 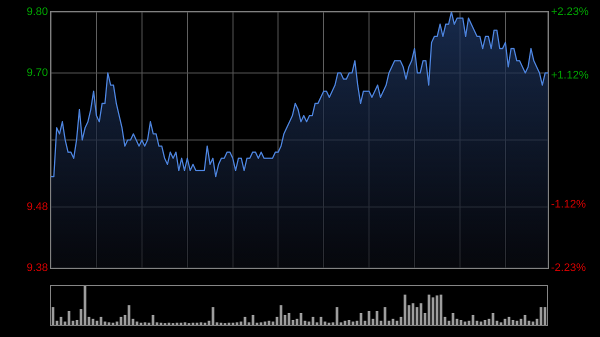 What do you see at coordinates (570, 12) in the screenshot?
I see `y2-tick-label: +2.23%` at bounding box center [570, 12].